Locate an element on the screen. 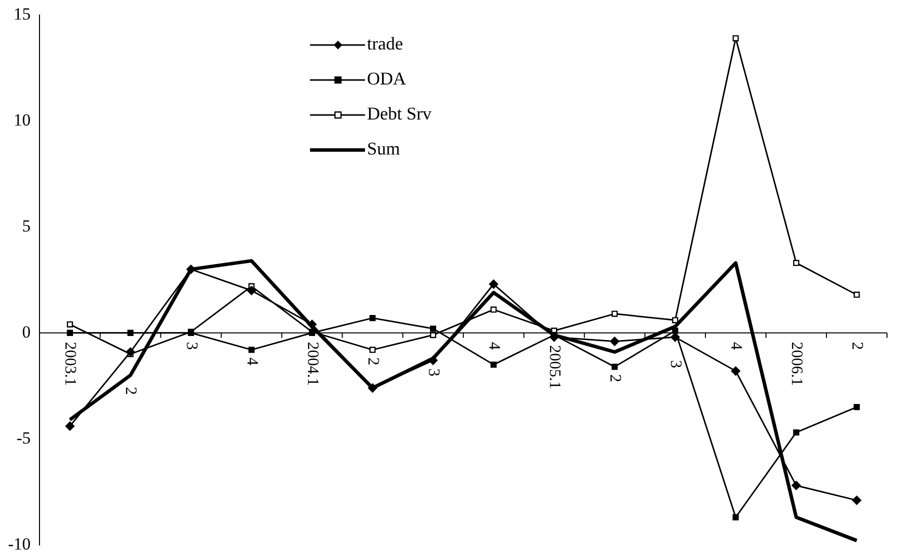  x-tick-label: 2006.1 is located at coordinates (797, 364).